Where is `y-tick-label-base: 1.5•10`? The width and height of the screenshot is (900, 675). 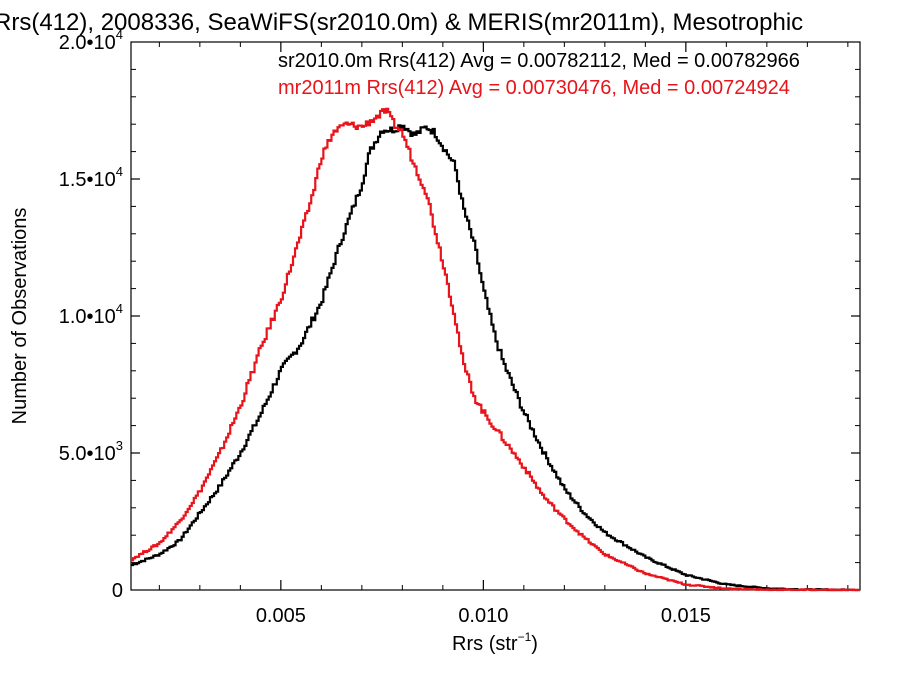 y-tick-label-base: 1.5•10 is located at coordinates (87, 180).